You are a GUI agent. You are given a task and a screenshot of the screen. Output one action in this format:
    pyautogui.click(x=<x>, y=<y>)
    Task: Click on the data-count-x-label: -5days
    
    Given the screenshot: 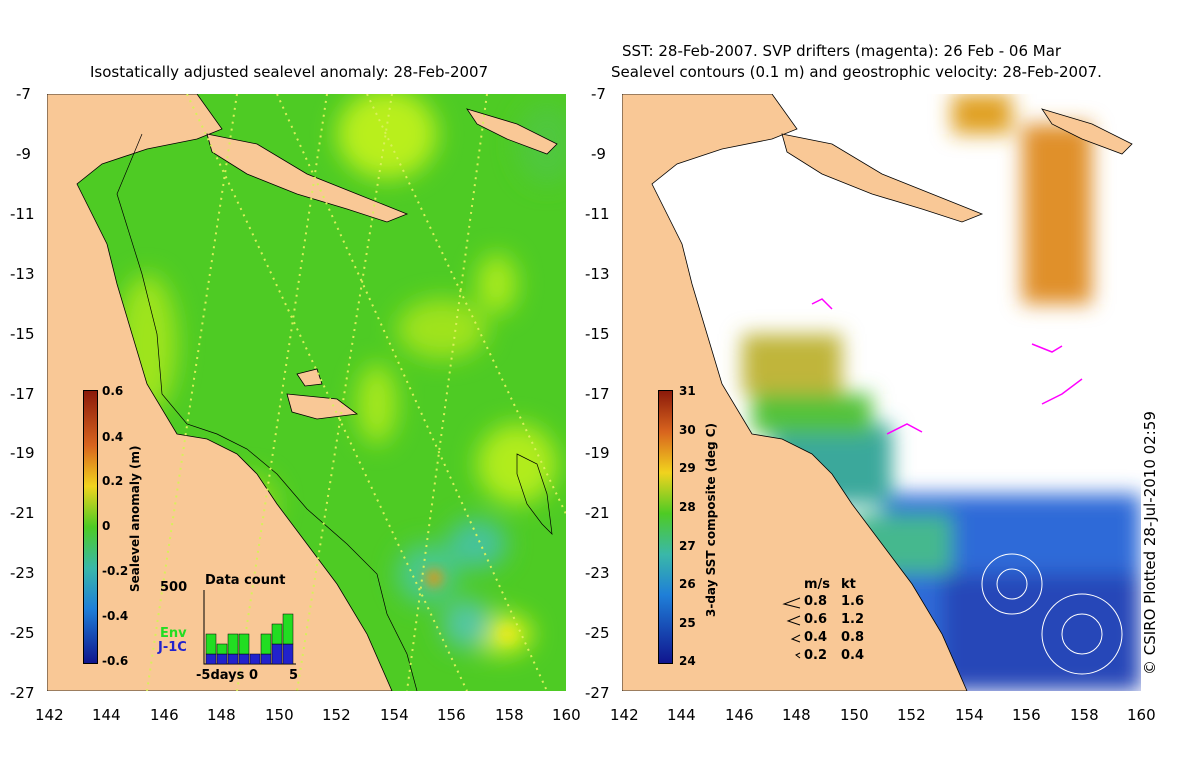 What is the action you would take?
    pyautogui.click(x=220, y=675)
    